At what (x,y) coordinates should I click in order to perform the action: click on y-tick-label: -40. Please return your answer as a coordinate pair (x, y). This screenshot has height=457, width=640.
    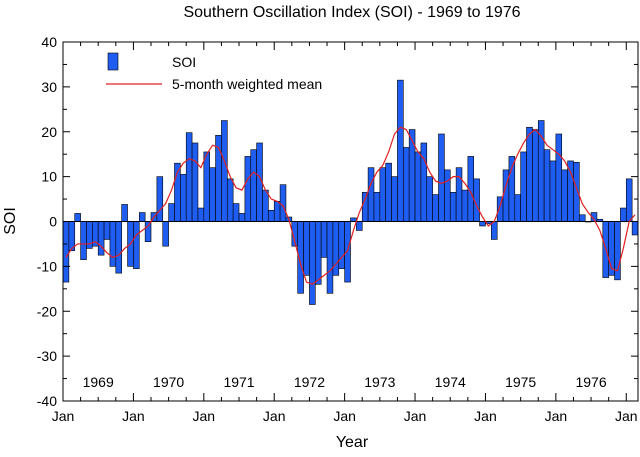
    Looking at the image, I should click on (47, 401).